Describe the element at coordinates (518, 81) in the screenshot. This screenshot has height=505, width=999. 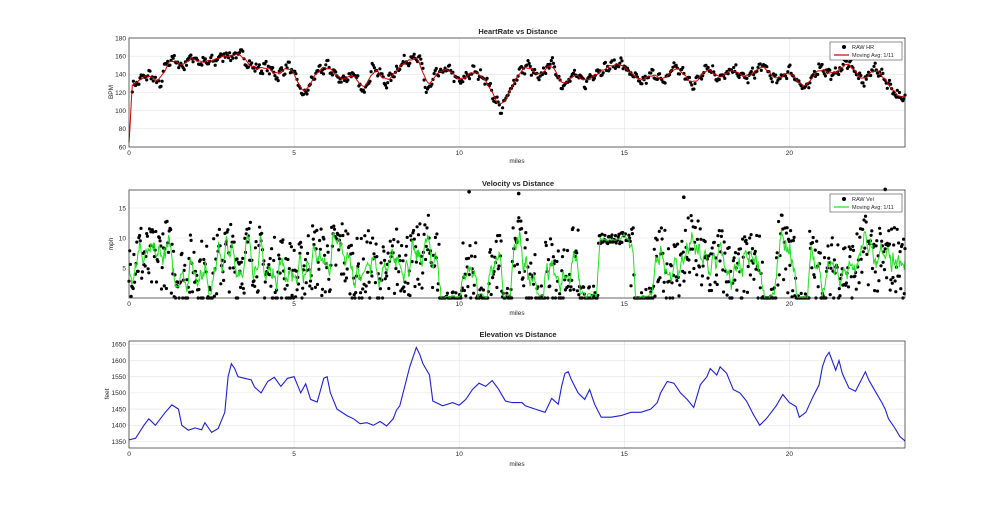
I see `hr-raw-series` at that location.